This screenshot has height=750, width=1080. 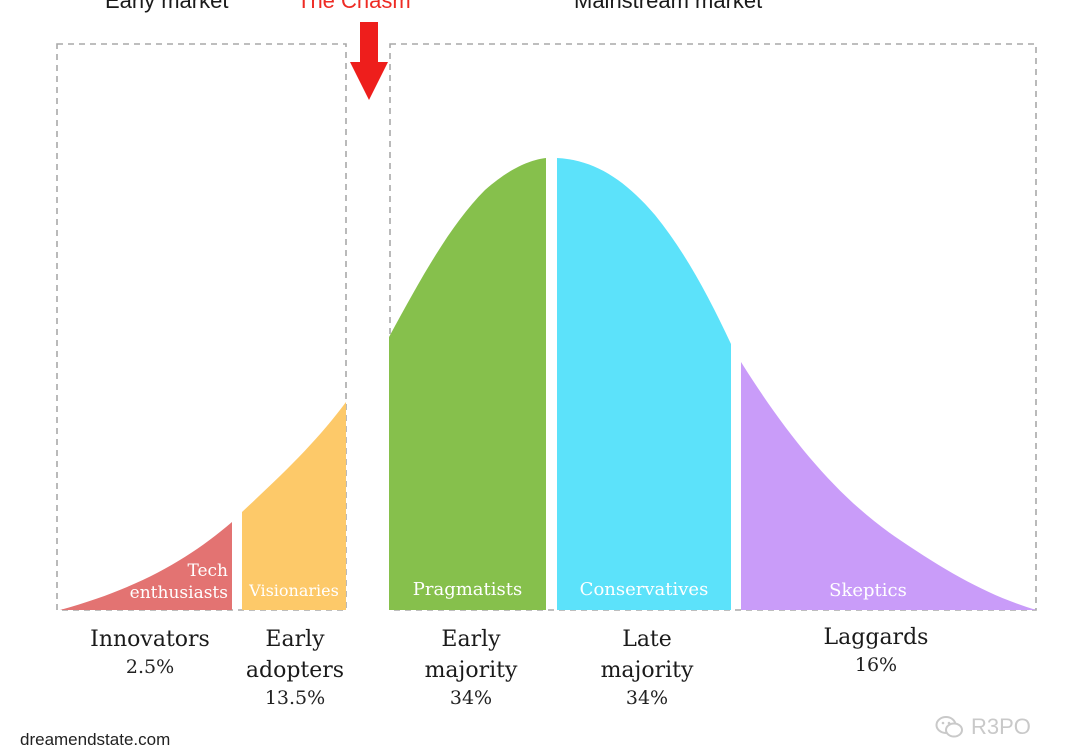 What do you see at coordinates (876, 665) in the screenshot?
I see `percent-laggards: 16%` at bounding box center [876, 665].